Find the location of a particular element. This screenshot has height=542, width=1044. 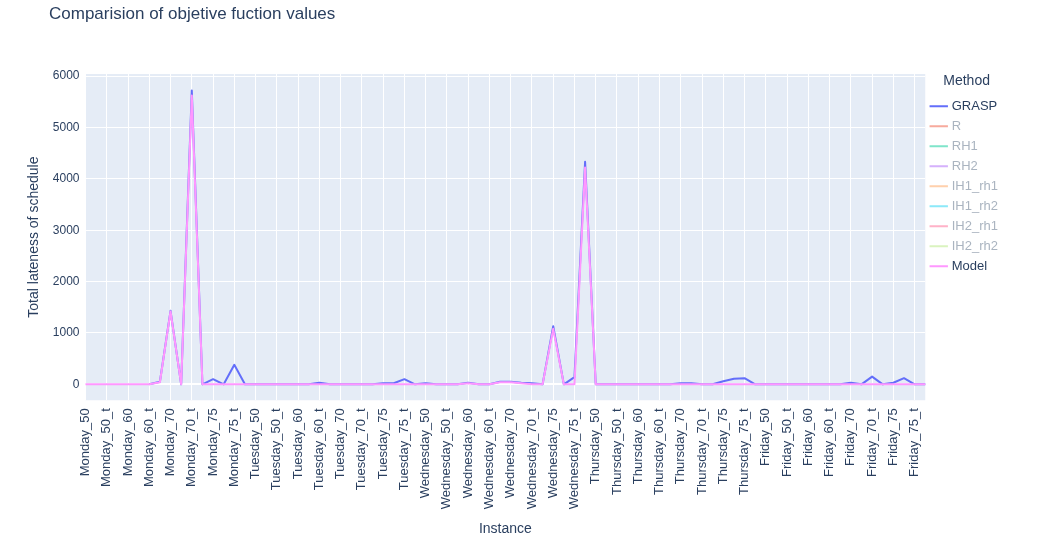

x-tick-label: Friday_75 is located at coordinates (892, 437).